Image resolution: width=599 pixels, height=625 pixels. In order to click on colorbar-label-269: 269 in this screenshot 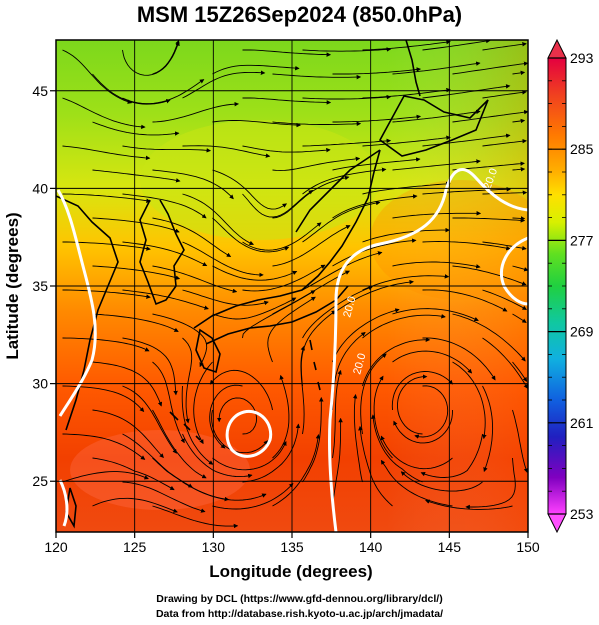, I will do `click(582, 332)`.